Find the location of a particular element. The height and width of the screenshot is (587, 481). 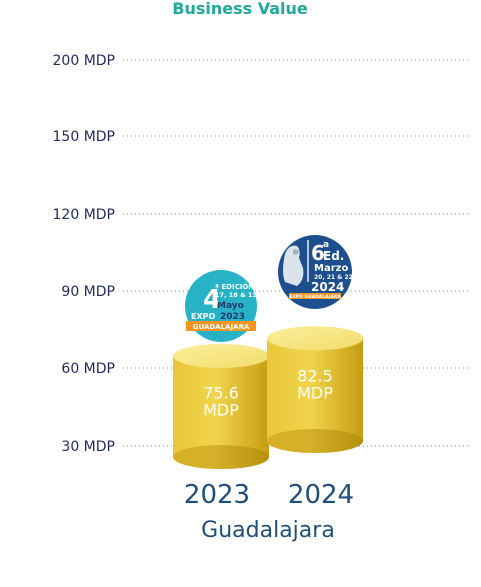

badge-2024-edition-sup: a is located at coordinates (326, 245).